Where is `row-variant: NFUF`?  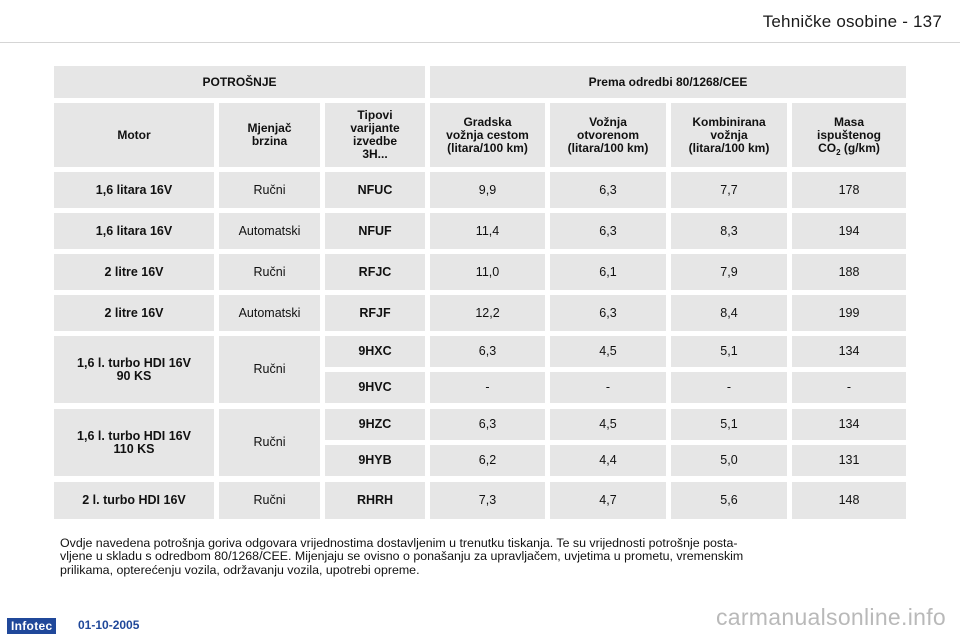
row-variant: NFUF is located at coordinates (375, 231).